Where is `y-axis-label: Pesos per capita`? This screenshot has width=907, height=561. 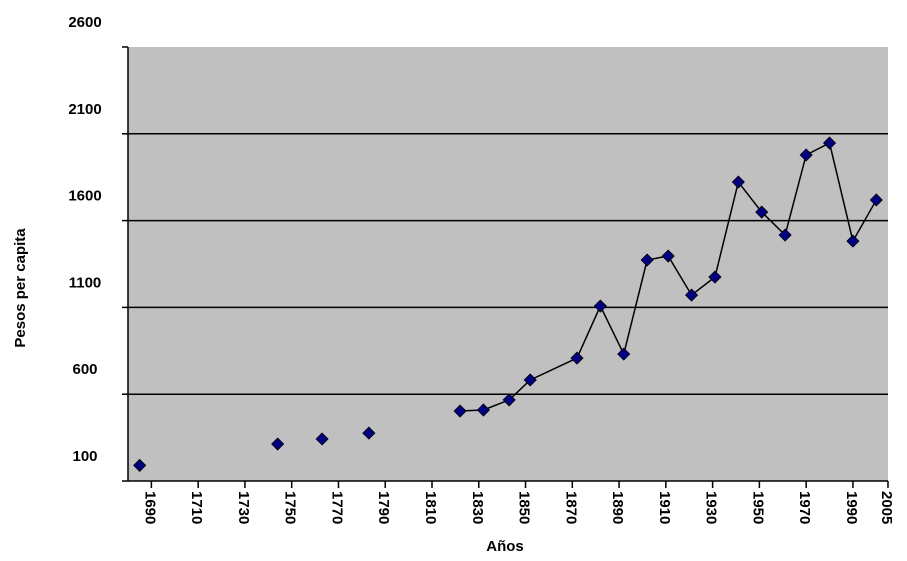 y-axis-label: Pesos per capita is located at coordinates (20, 288).